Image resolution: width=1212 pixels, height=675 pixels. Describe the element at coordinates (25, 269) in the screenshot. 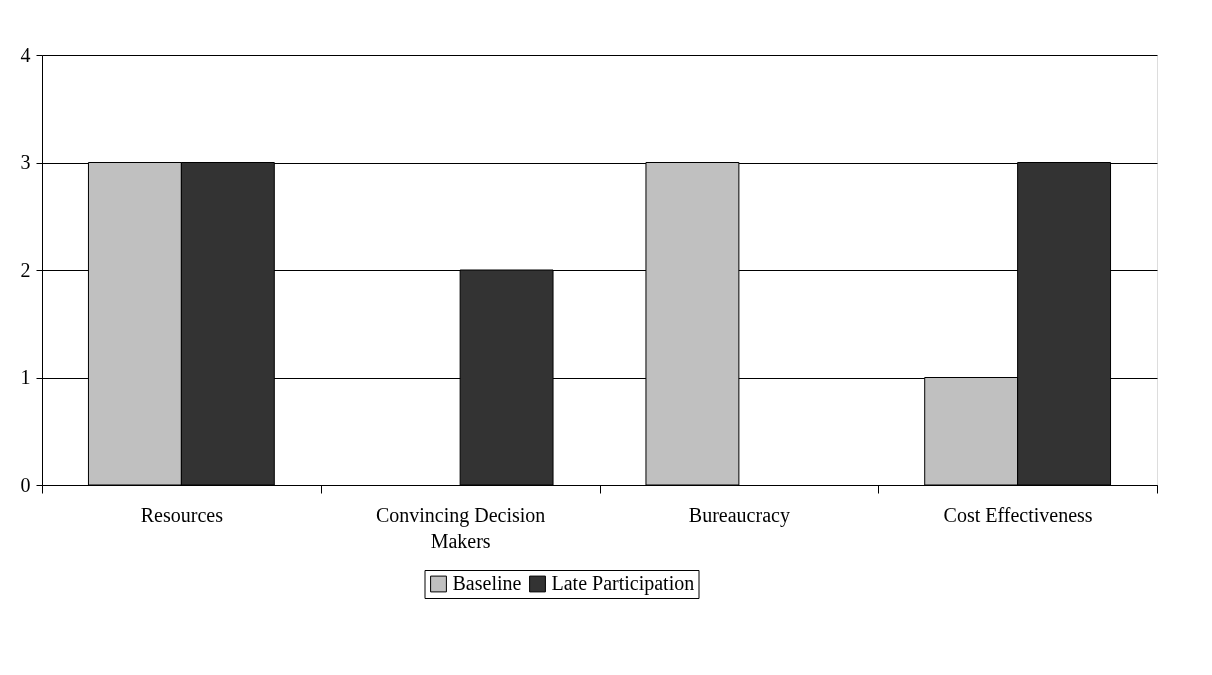

I see `y-tick-label: 2` at that location.